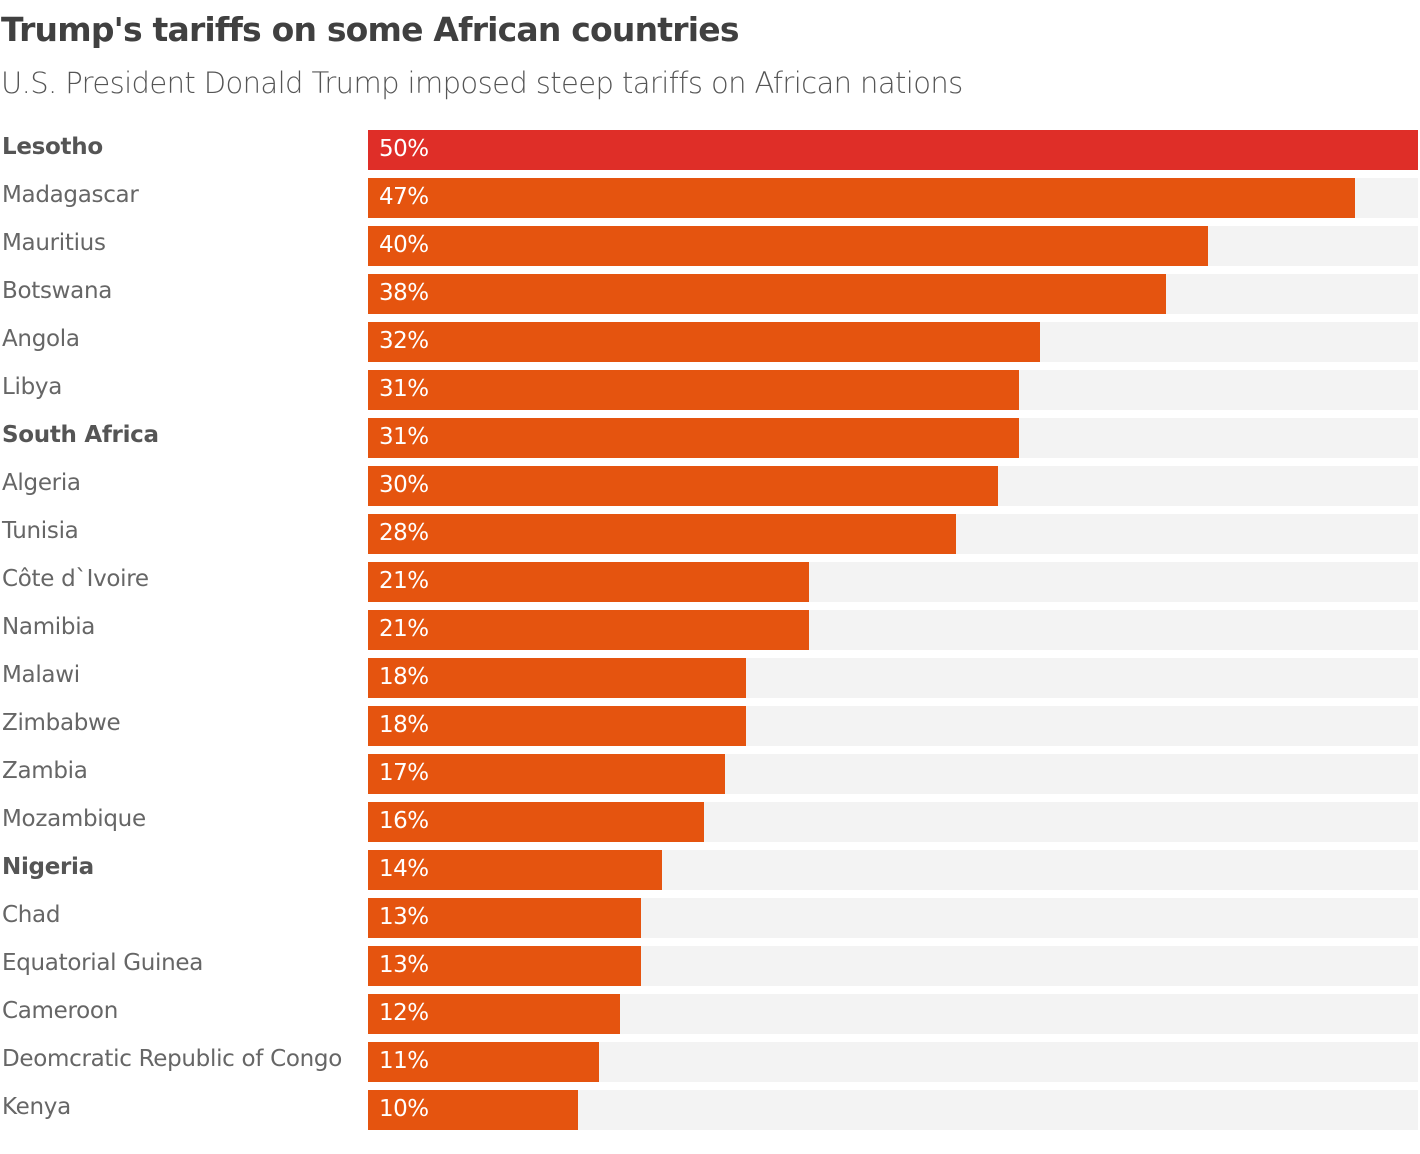 The height and width of the screenshot is (1154, 1420). I want to click on category-label: Deomcratic Republic of Congo, so click(172, 1059).